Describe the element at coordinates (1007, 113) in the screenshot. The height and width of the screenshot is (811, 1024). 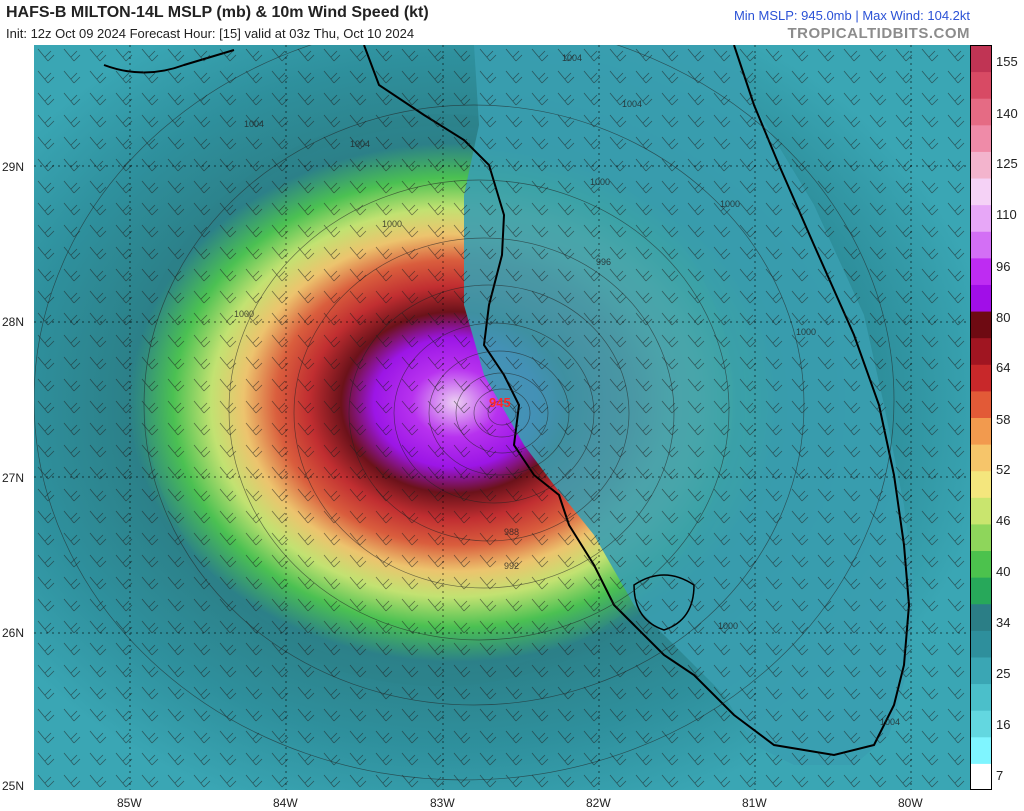
I see `colorbar-label: 140` at that location.